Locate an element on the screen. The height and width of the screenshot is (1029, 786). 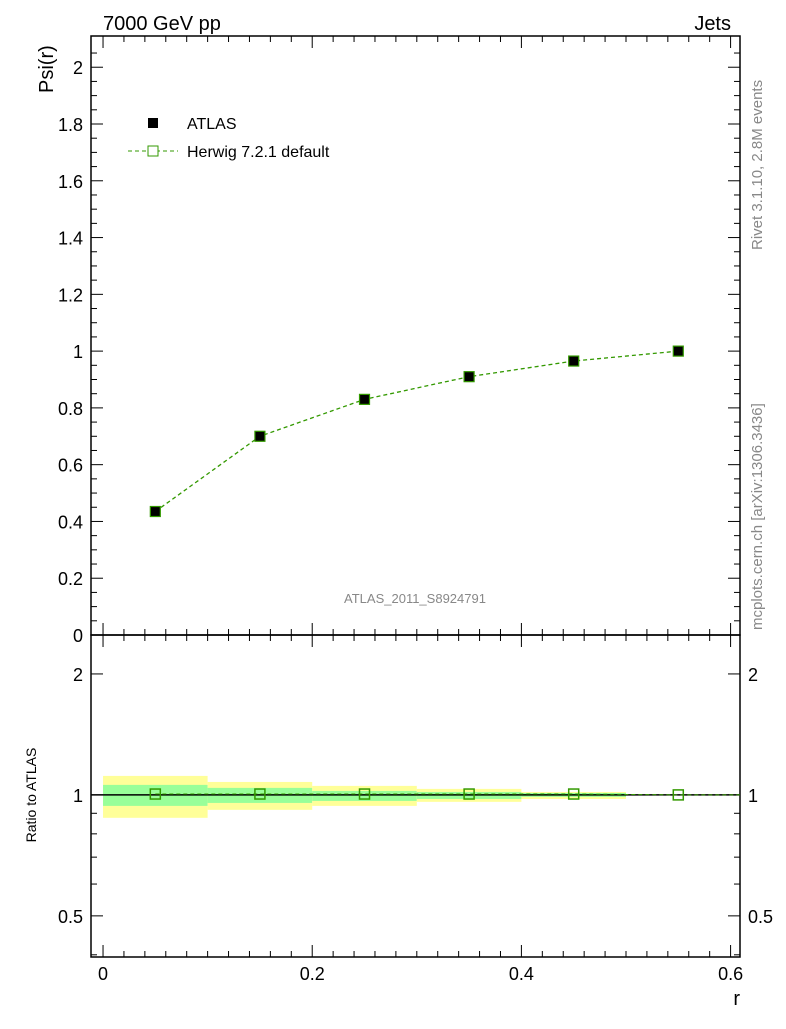
legend-herwig-label: Herwig 7.2.1 default is located at coordinates (258, 152).